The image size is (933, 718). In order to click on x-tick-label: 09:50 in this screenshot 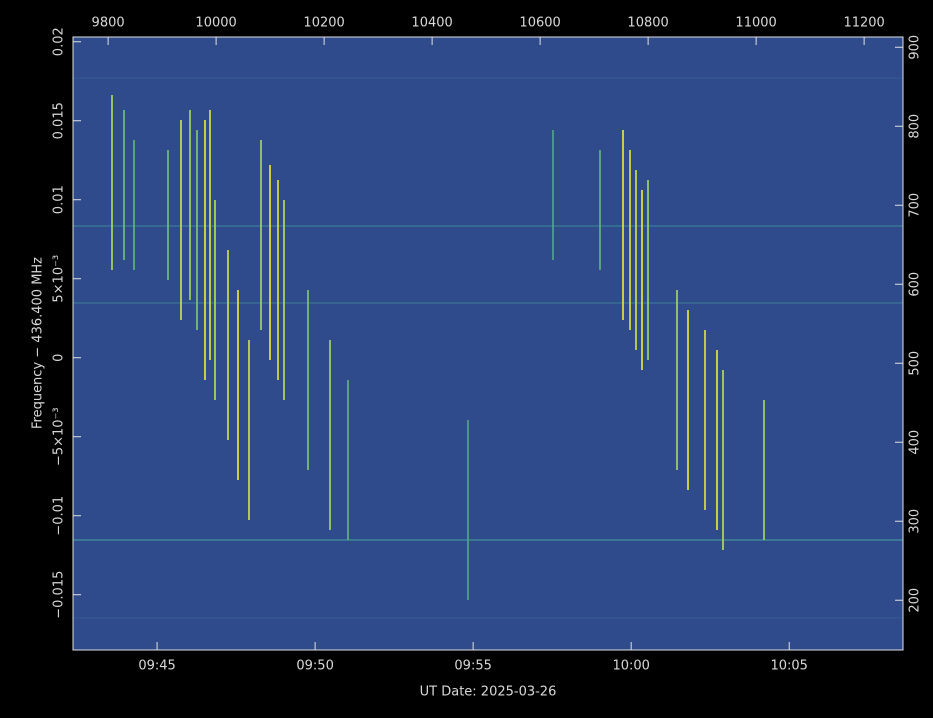, I will do `click(314, 666)`.